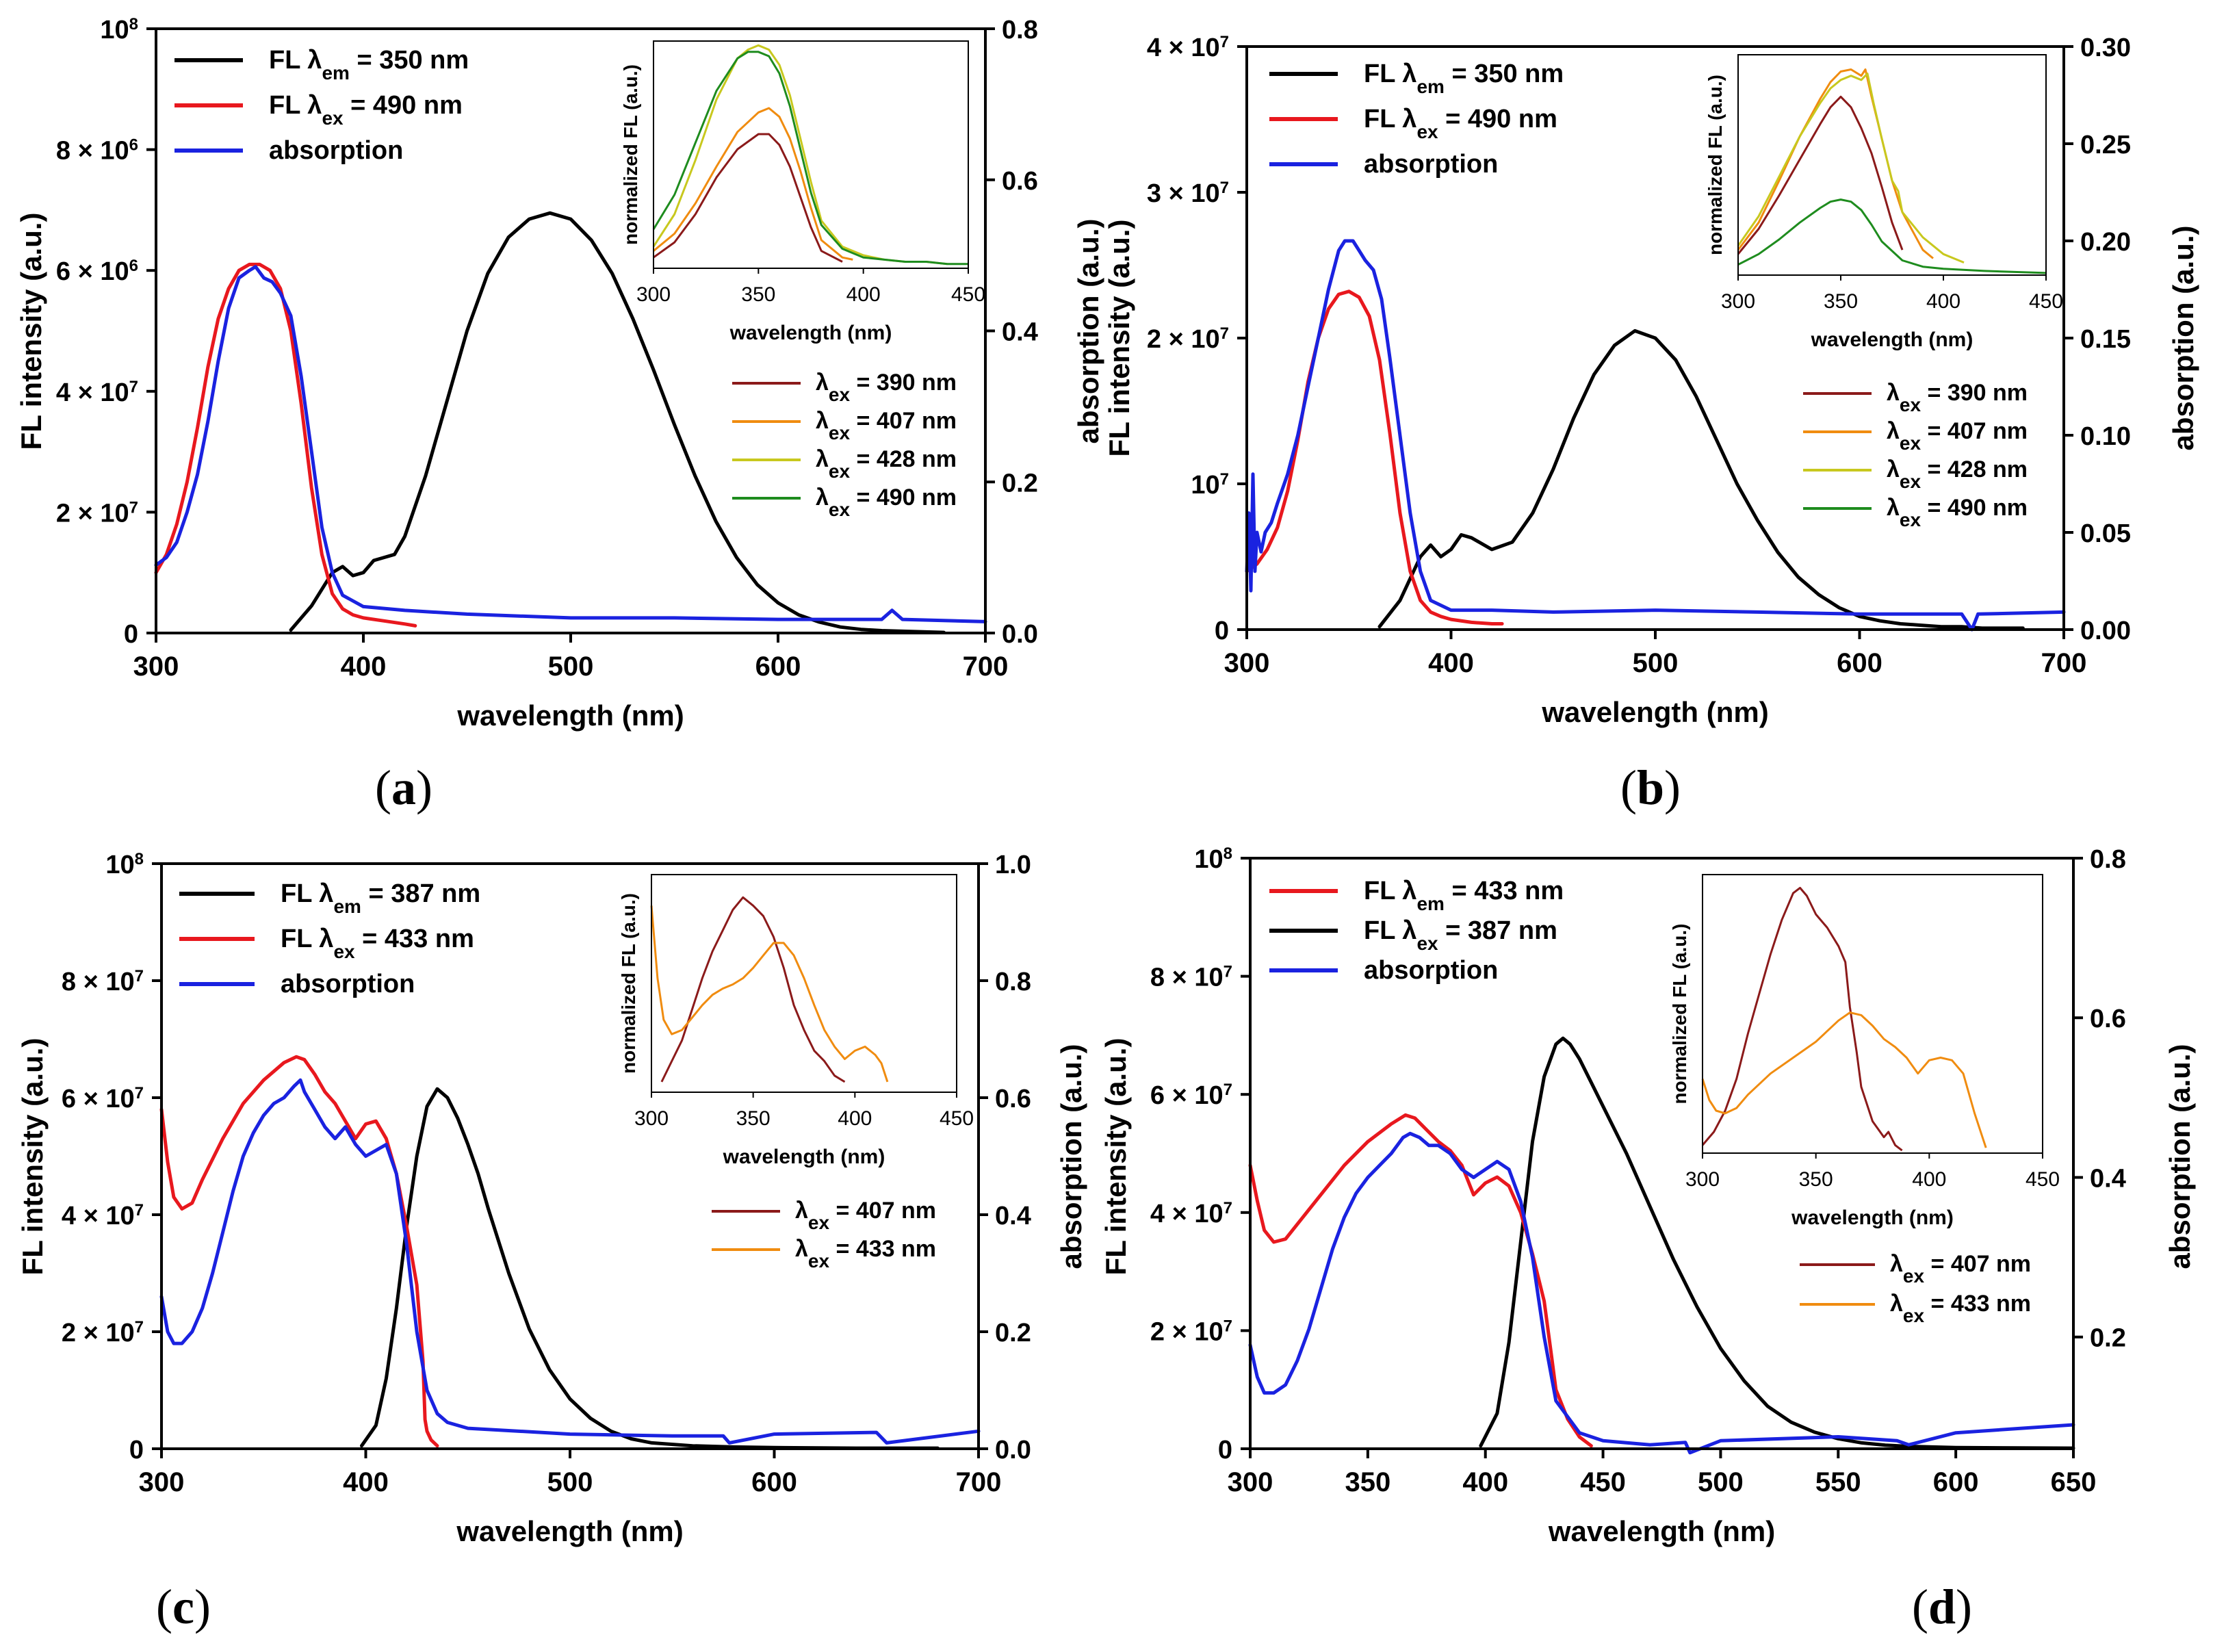  I want to click on y-tick-label: 10⁸, so click(119, 30).